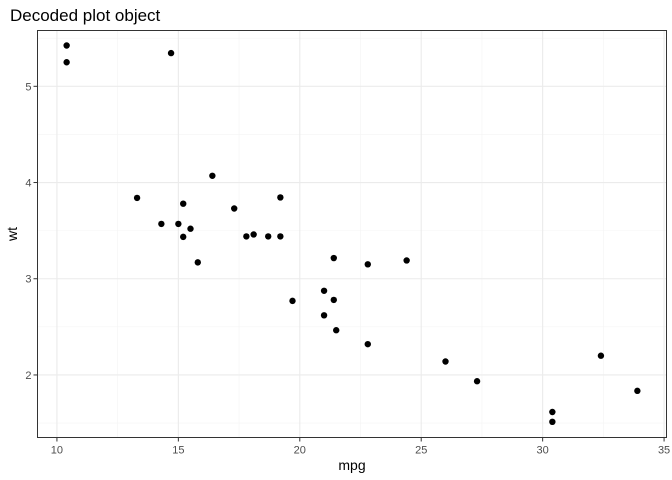 Image resolution: width=672 pixels, height=480 pixels. Describe the element at coordinates (31, 231) in the screenshot. I see `y-axis-ticks: 2 3 4 5` at that location.